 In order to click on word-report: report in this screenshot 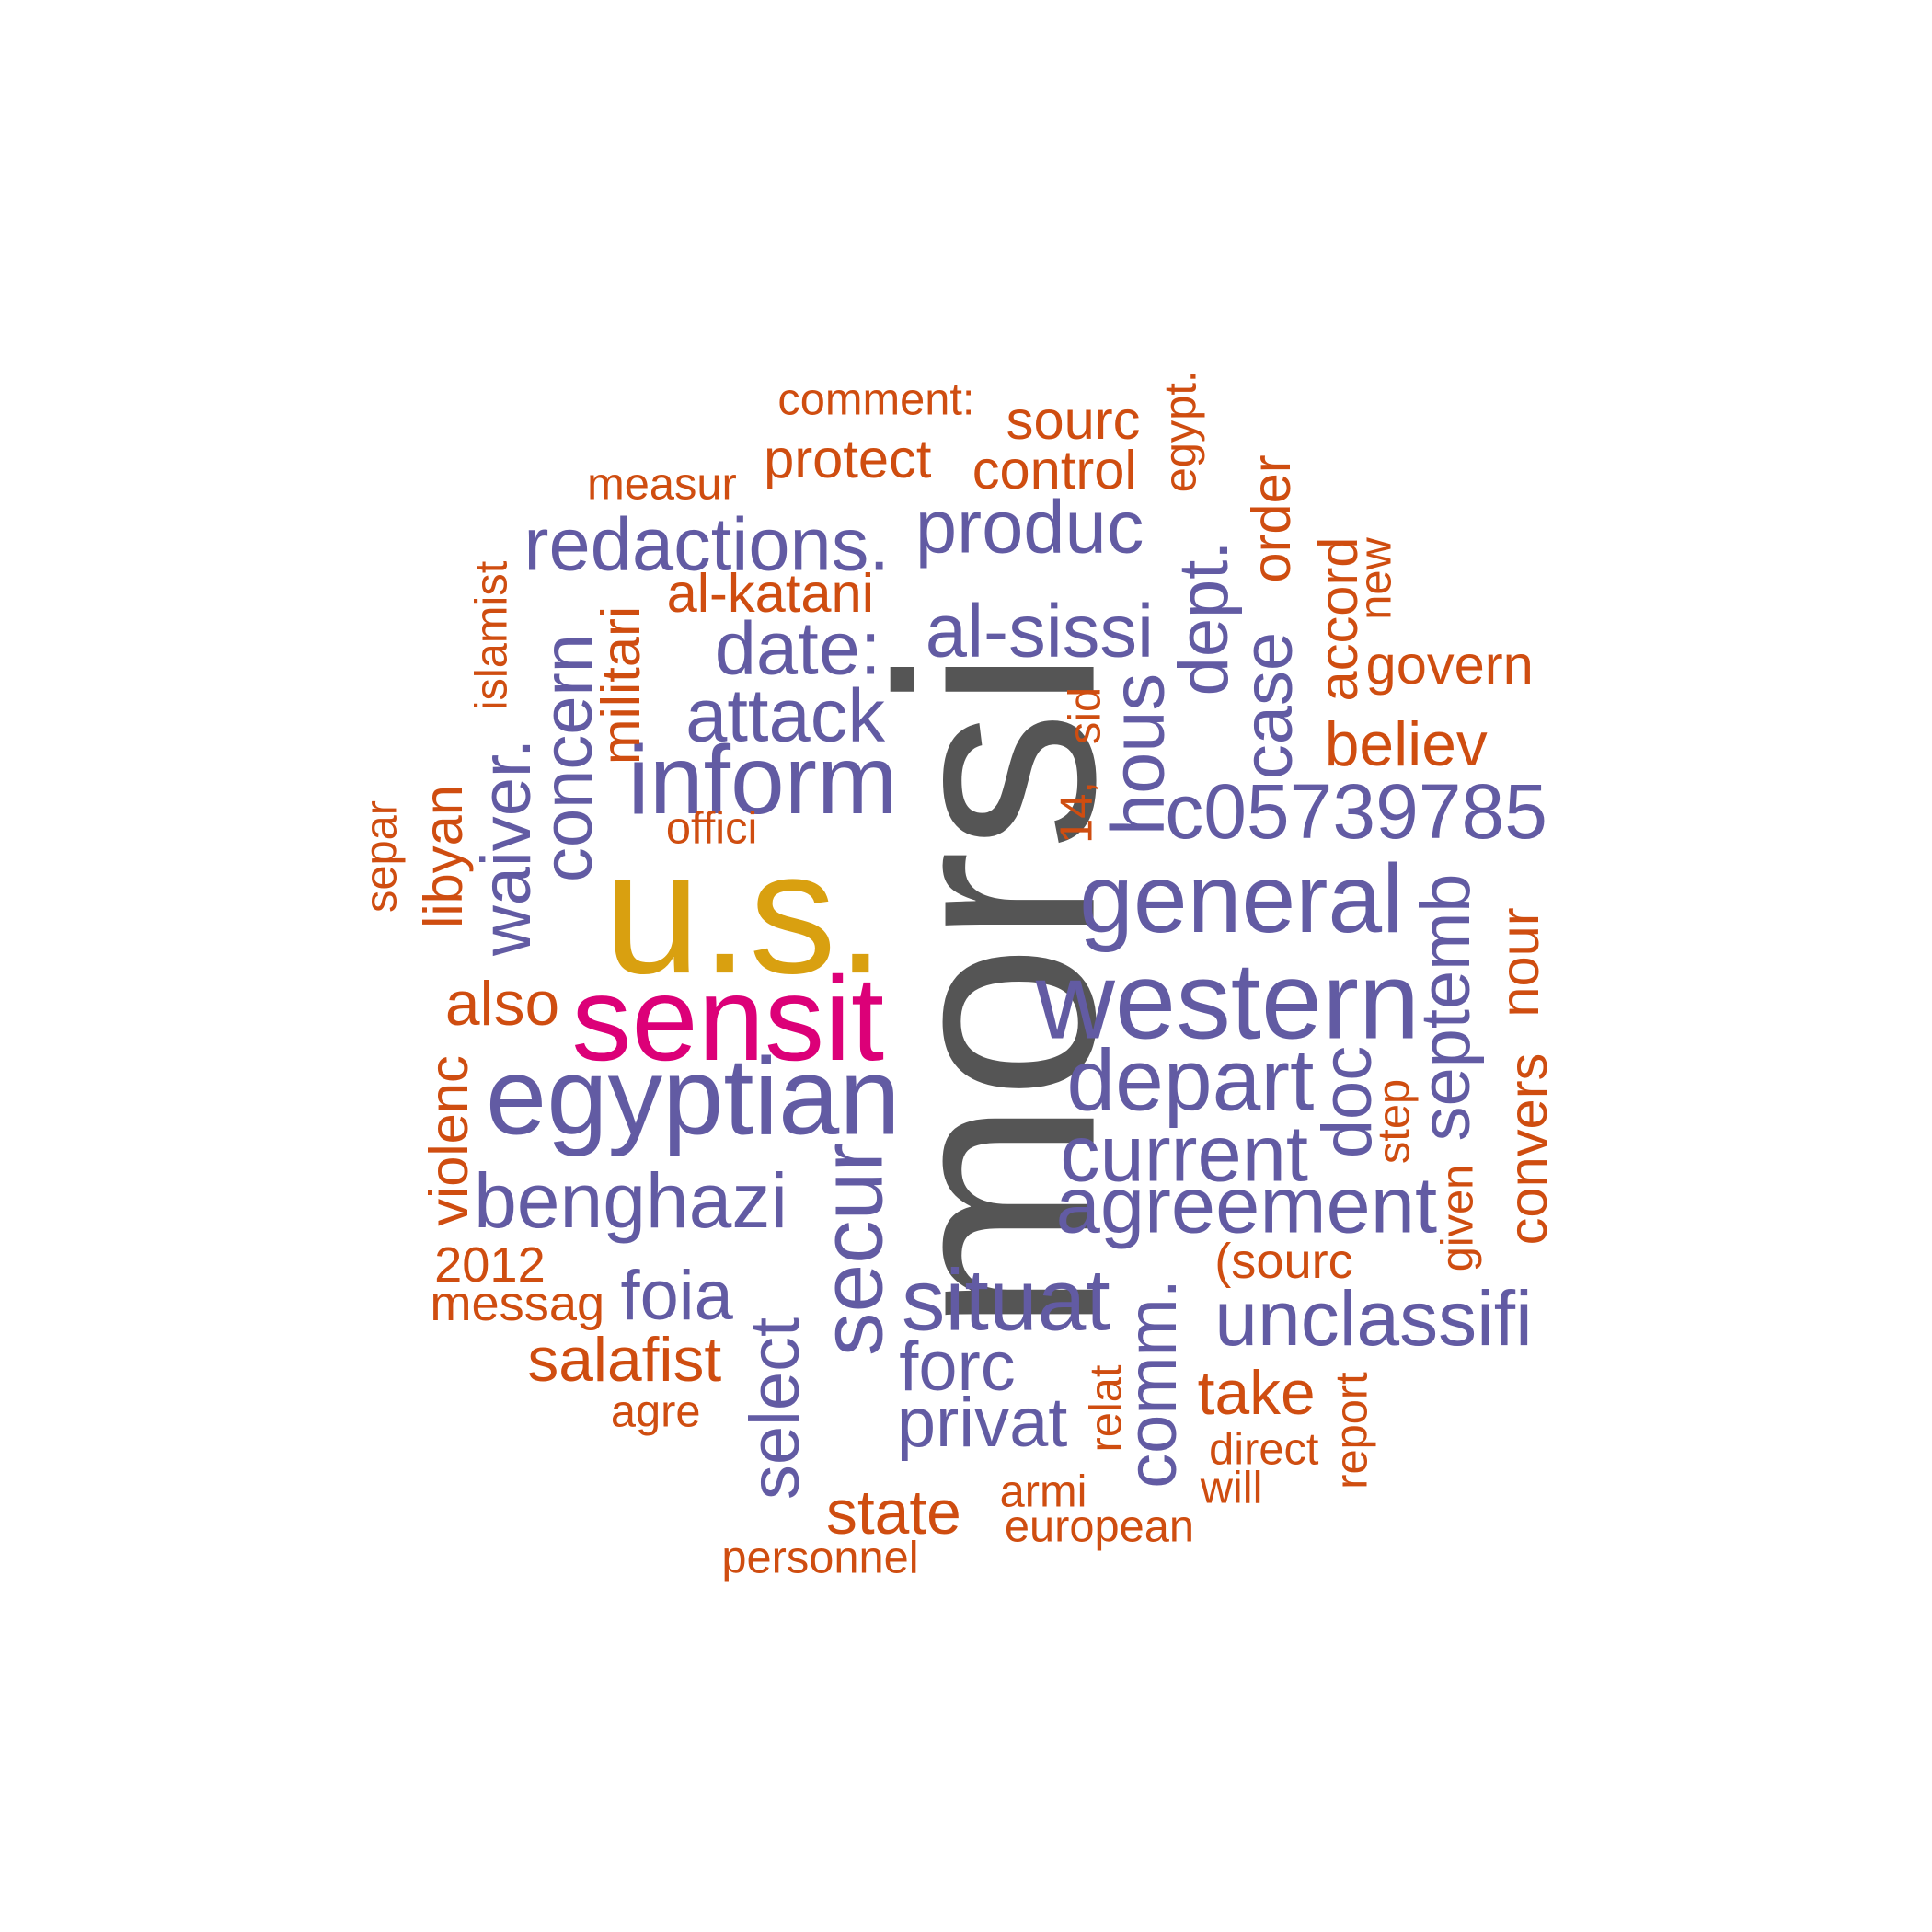, I will do `click(1352, 1431)`.